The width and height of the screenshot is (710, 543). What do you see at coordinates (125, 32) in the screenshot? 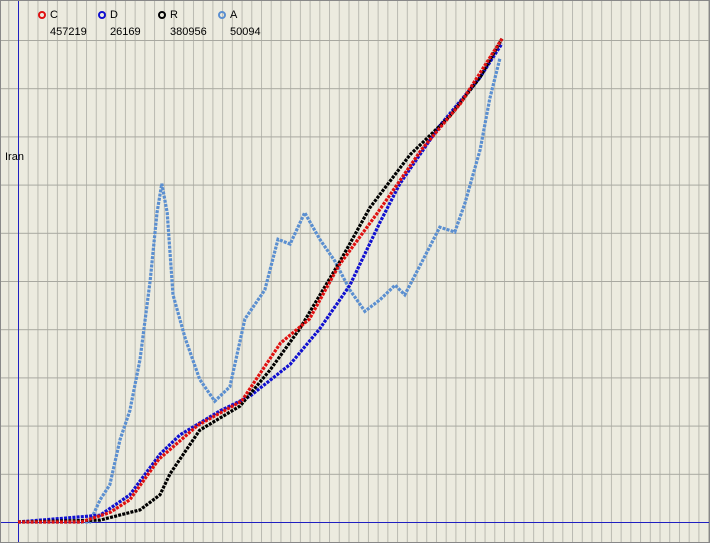
I see `legend-value: 26169` at bounding box center [125, 32].